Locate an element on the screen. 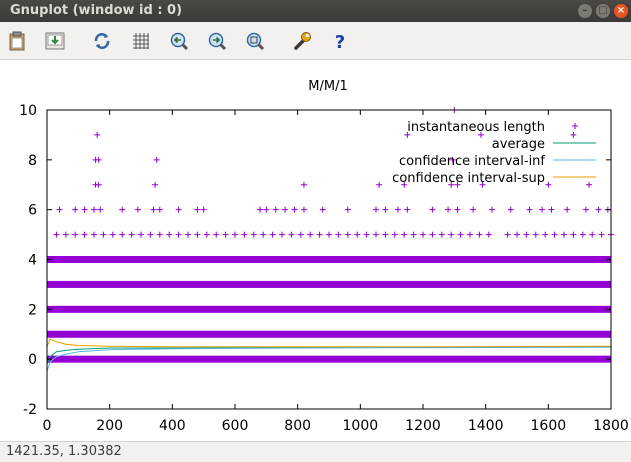 This screenshot has height=462, width=631. mouse-coordinates-readout: 1421.35, 1.30382 is located at coordinates (64, 451).